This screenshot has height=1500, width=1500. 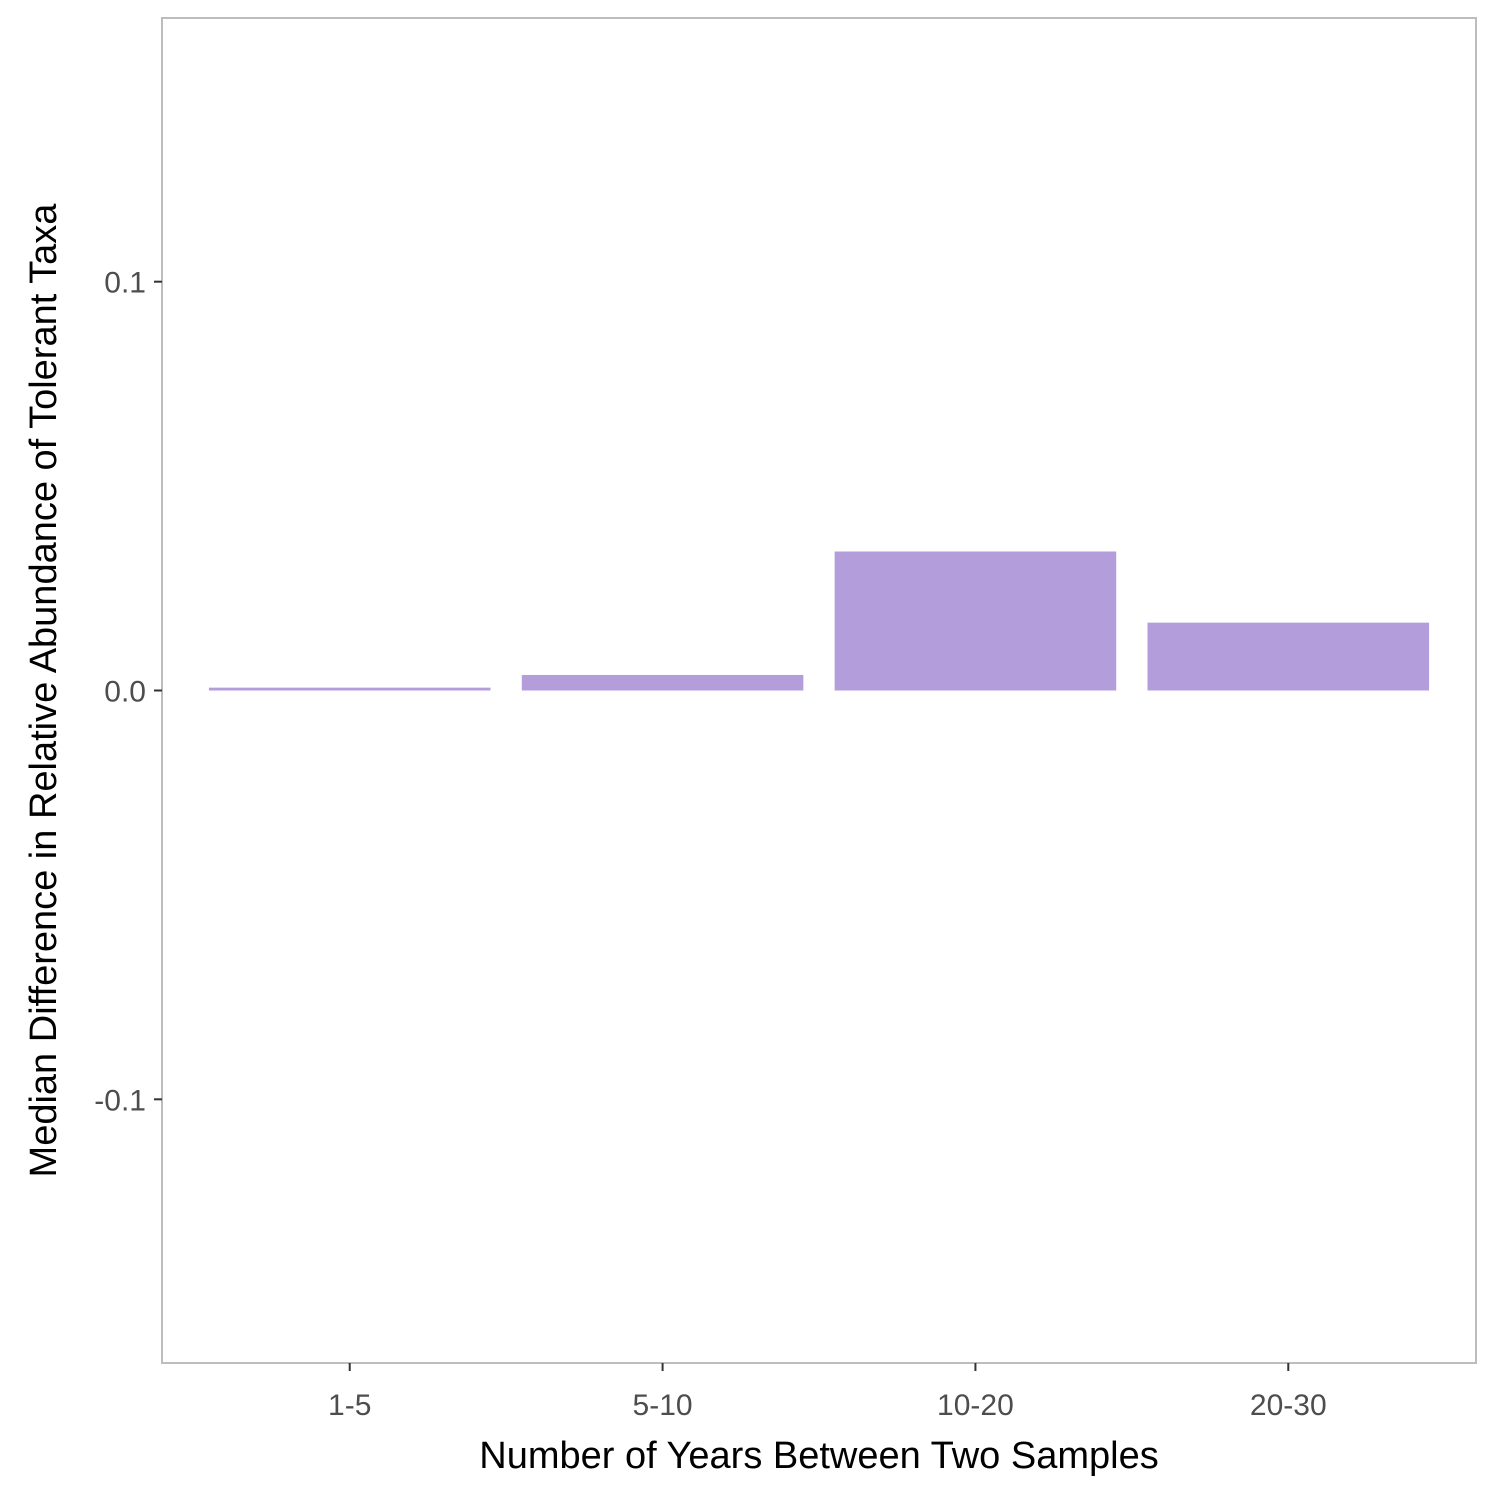 I want to click on bars, so click(x=819, y=621).